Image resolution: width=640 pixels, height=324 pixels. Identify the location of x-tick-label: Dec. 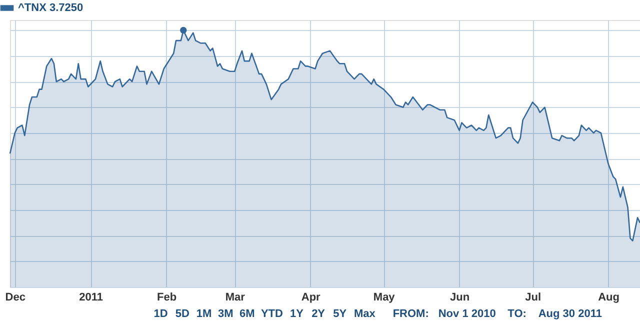
(15, 298).